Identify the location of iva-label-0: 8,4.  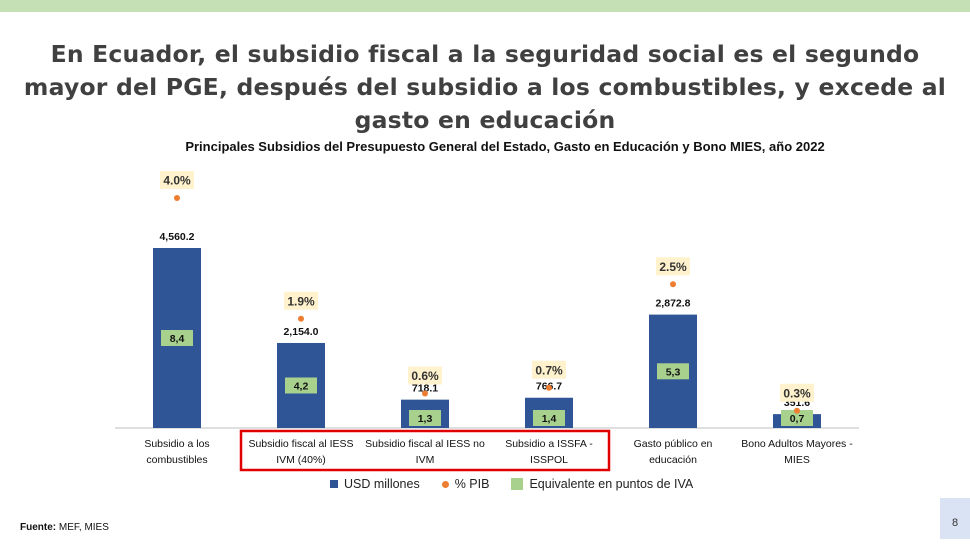
(177, 339).